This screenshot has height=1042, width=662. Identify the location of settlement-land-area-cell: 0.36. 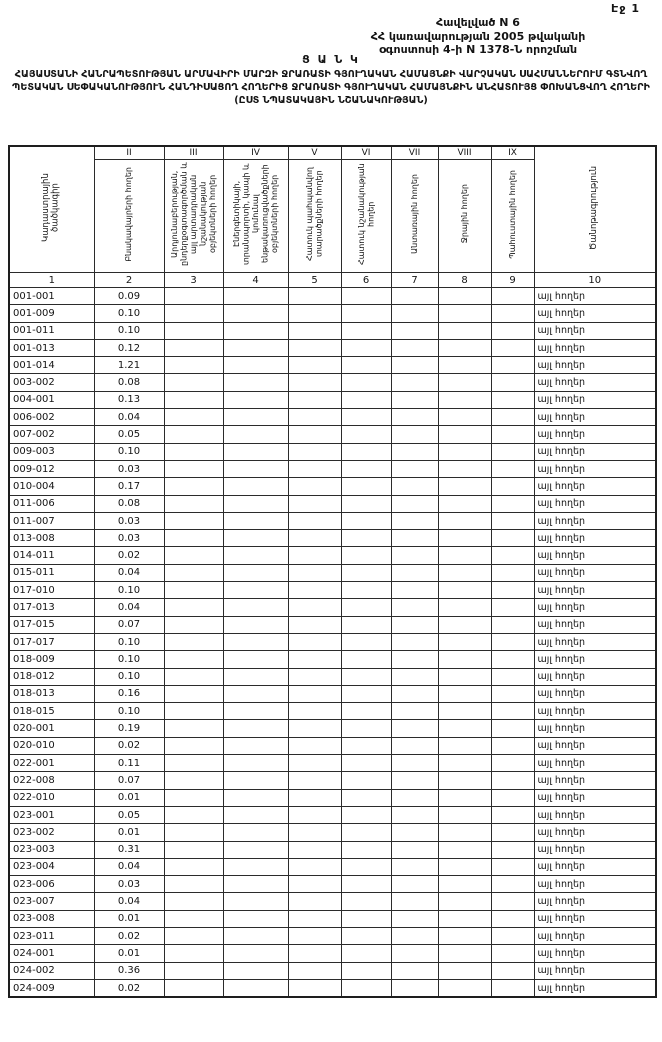
(129, 970).